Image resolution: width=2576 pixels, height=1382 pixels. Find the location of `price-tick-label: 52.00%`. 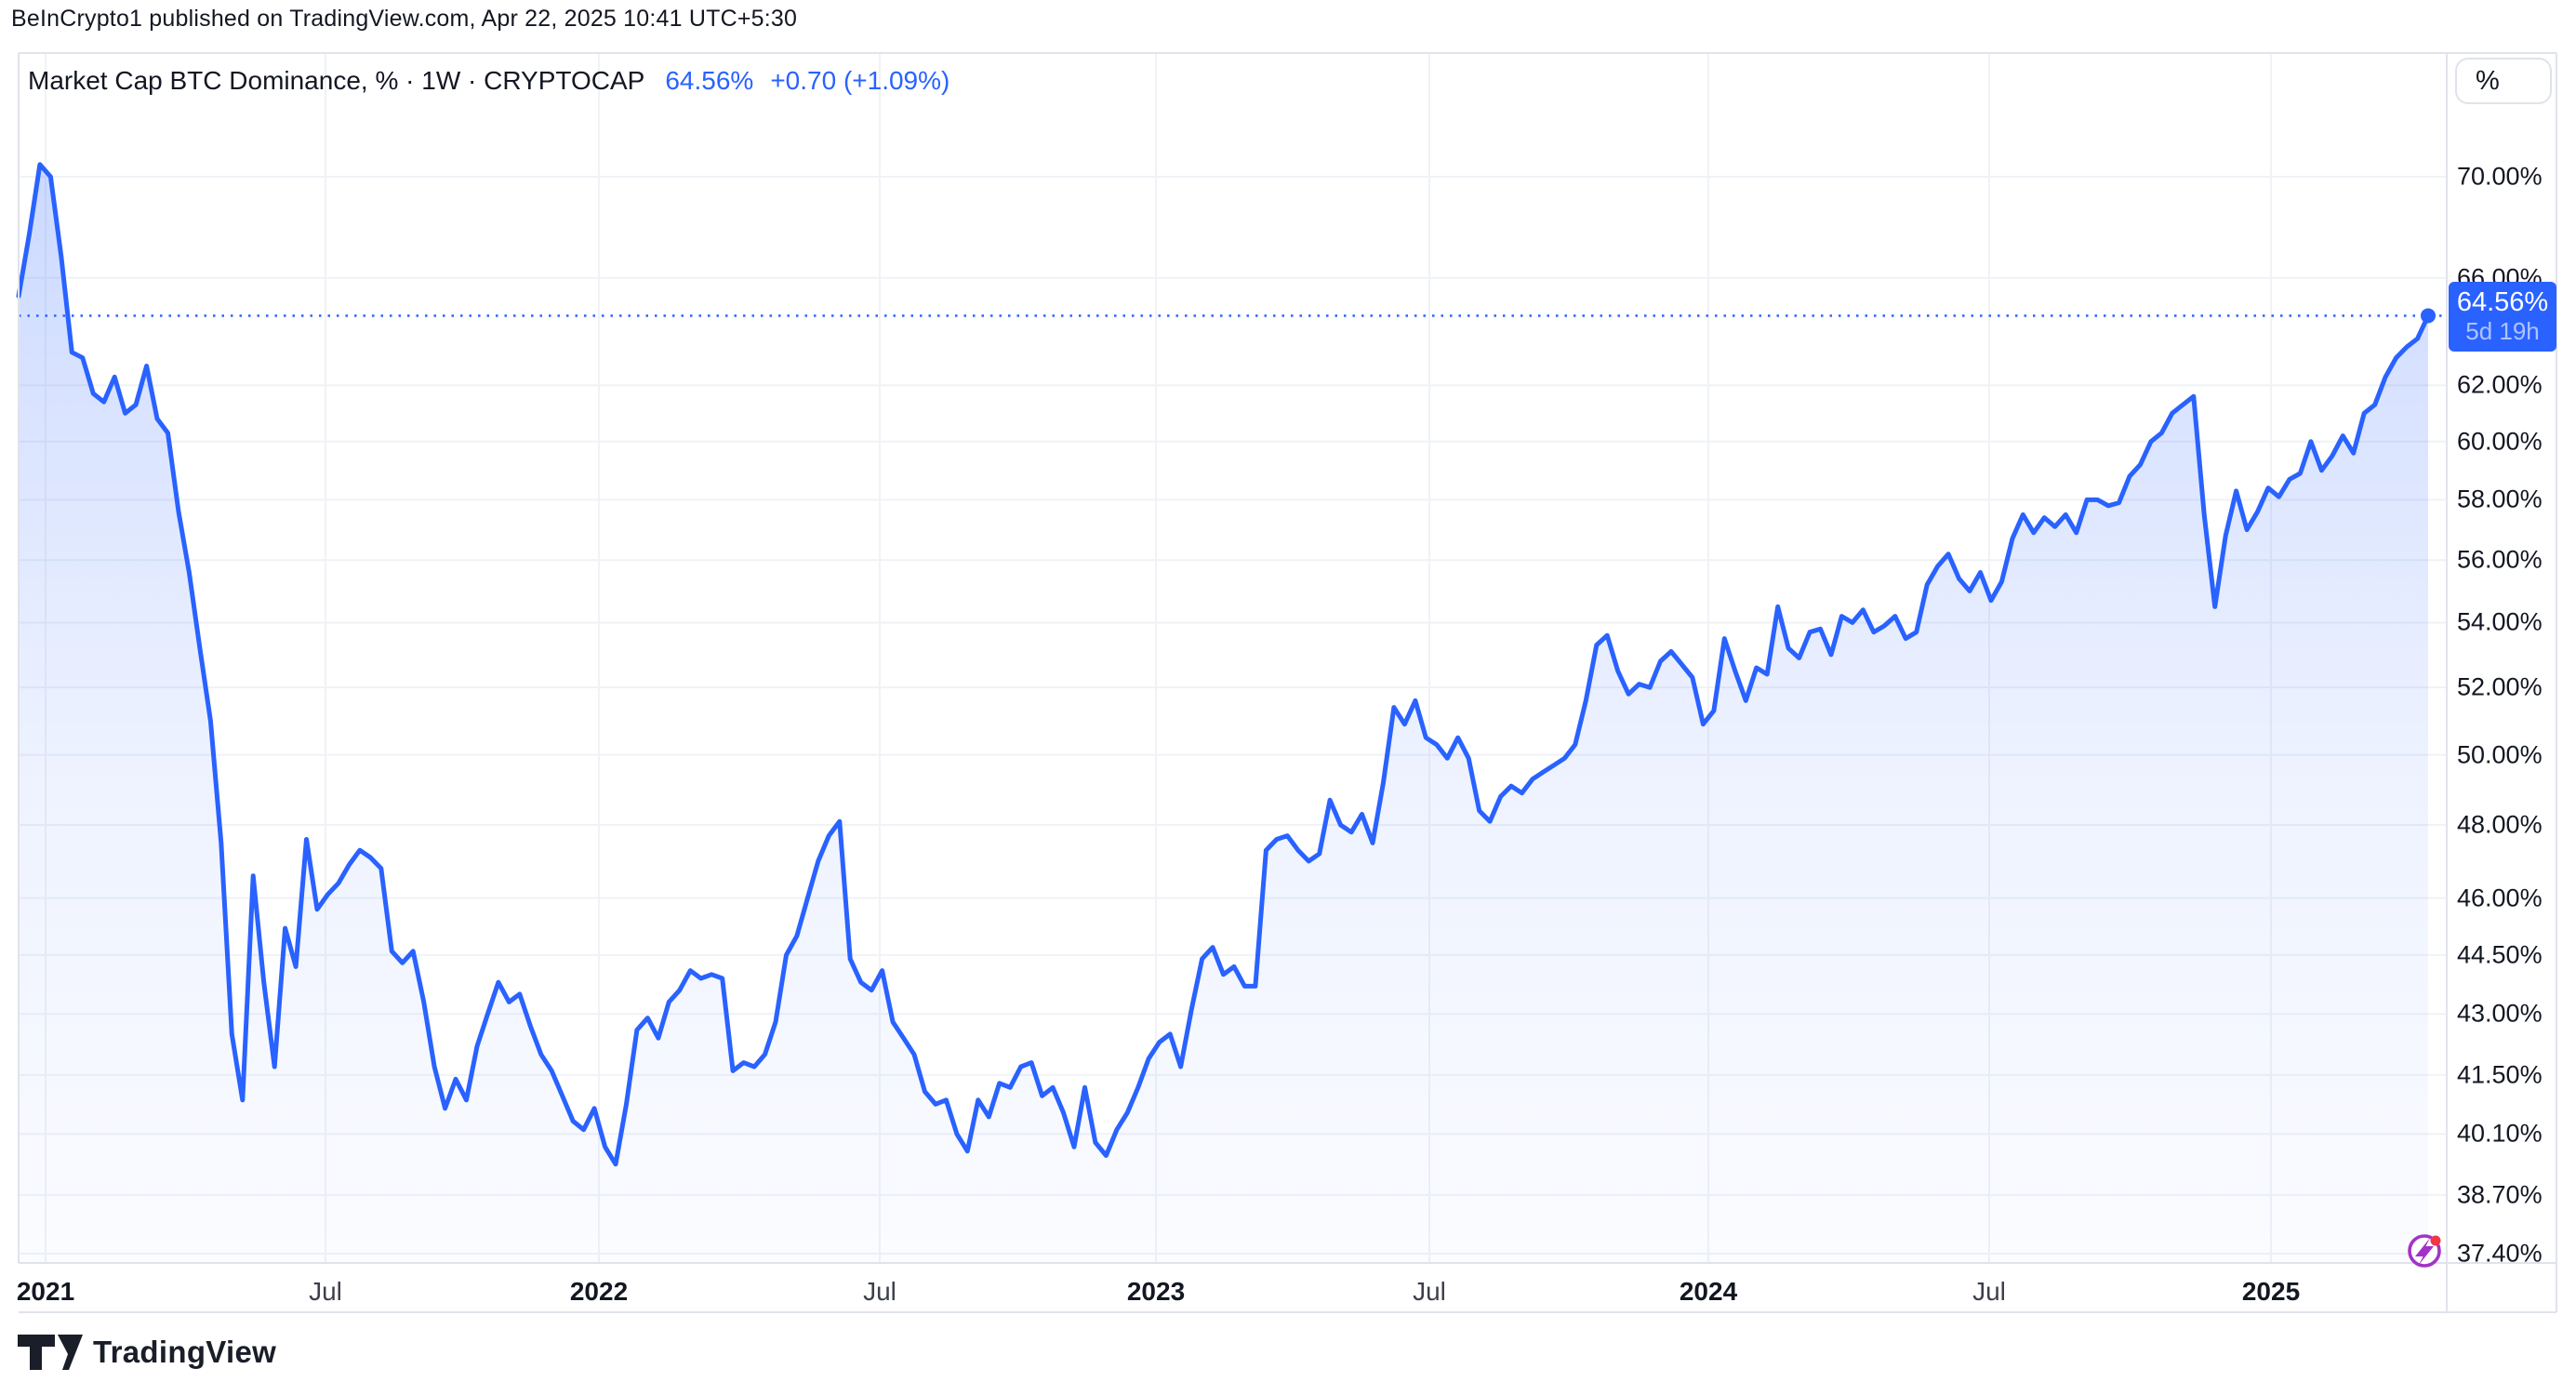

price-tick-label: 52.00% is located at coordinates (2500, 687).